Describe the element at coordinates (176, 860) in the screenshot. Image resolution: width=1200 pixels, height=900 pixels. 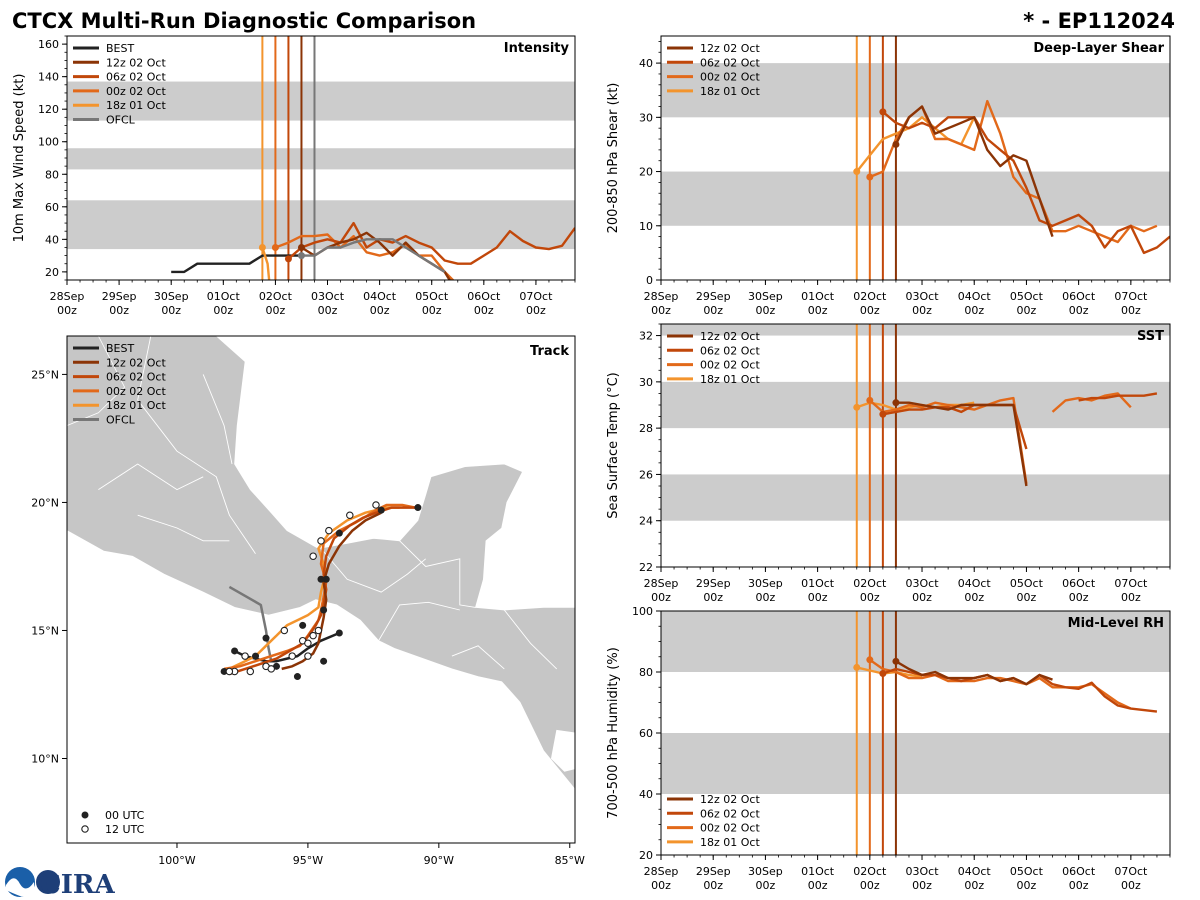
I see `track-x-tick-label: 100°W` at that location.